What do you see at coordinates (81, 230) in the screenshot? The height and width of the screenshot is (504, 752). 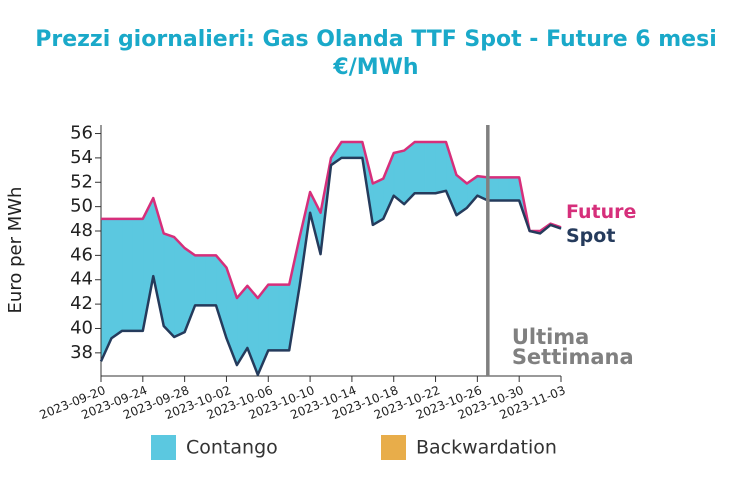 I see `y-tick-label: 48` at bounding box center [81, 230].